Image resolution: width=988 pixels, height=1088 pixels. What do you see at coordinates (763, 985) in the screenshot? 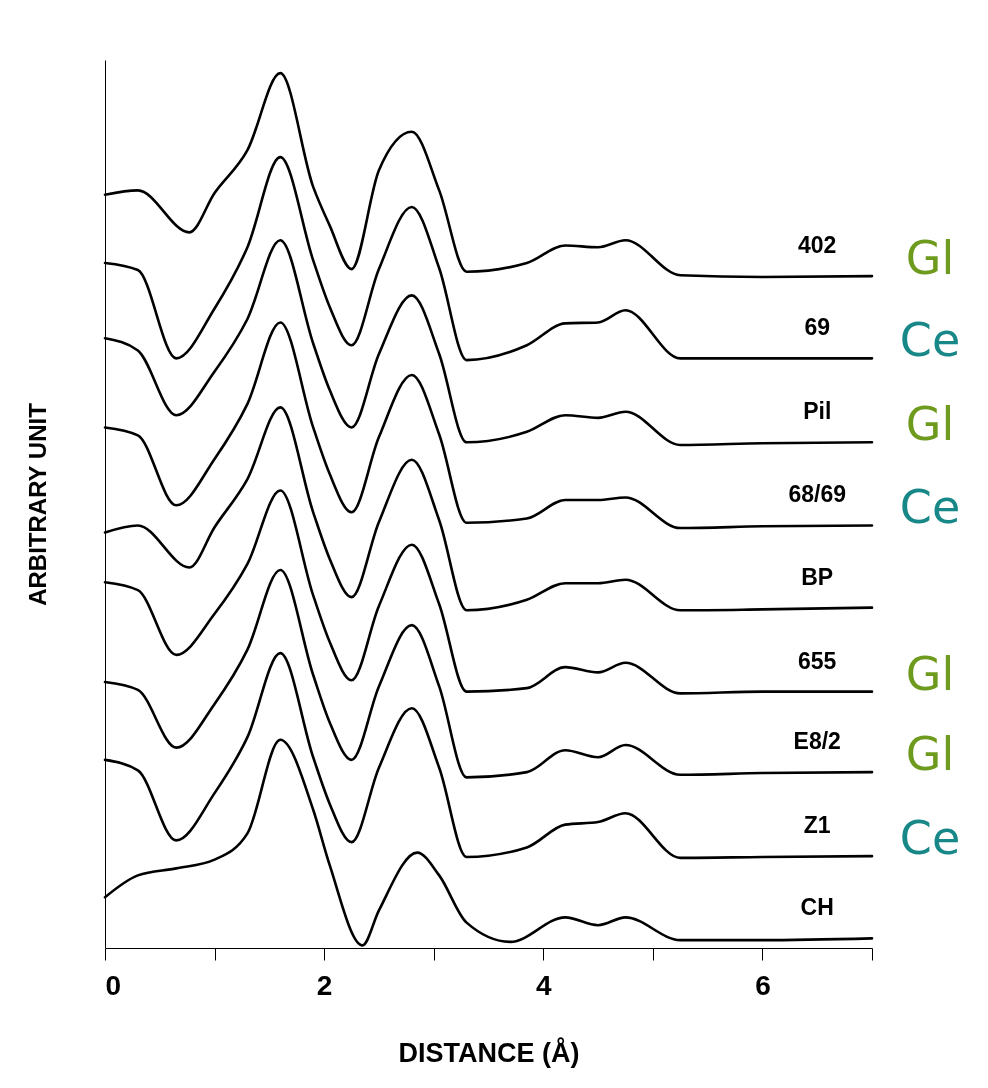
I see `x-tick-label: 6` at bounding box center [763, 985].